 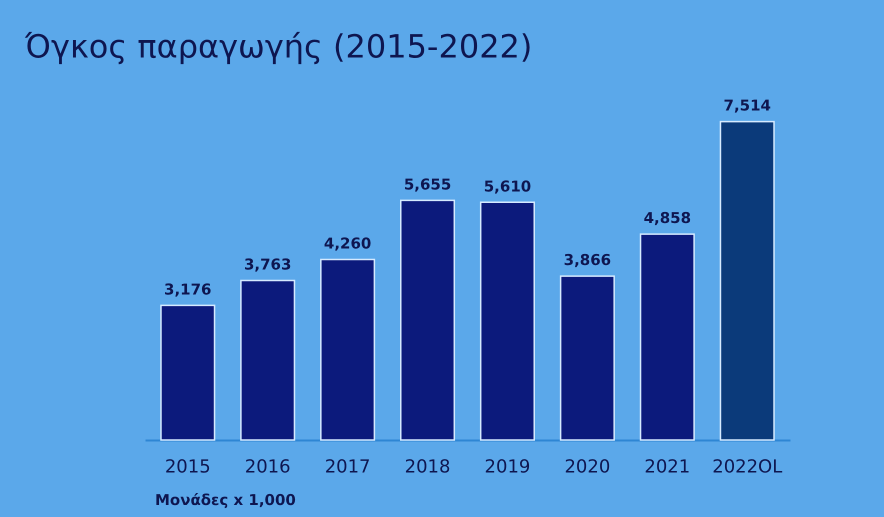 What do you see at coordinates (508, 186) in the screenshot?
I see `data-label: 5,610` at bounding box center [508, 186].